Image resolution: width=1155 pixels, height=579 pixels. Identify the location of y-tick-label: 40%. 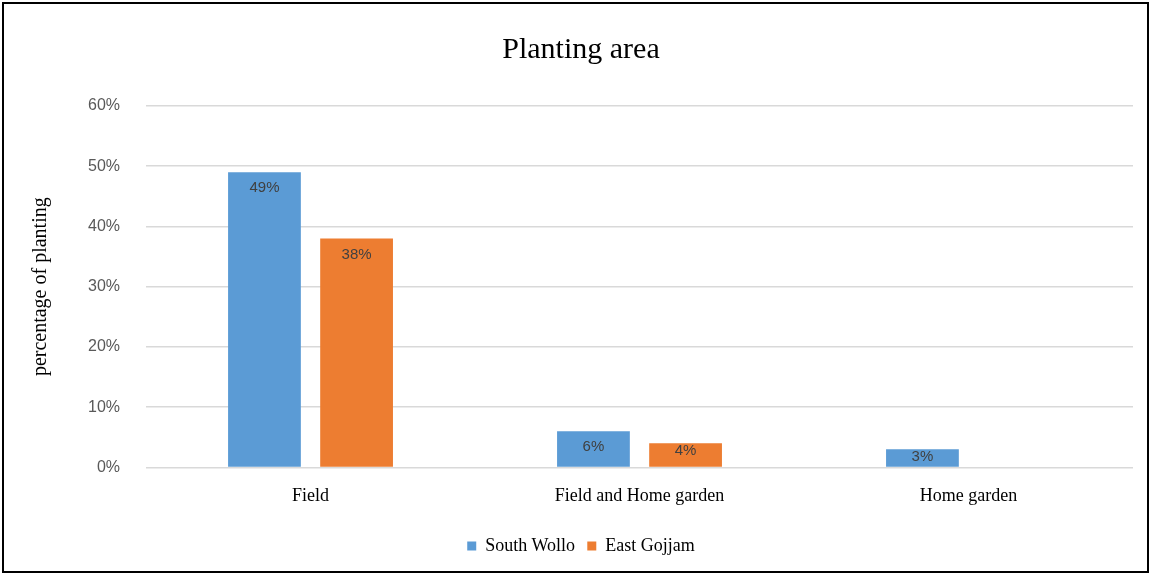
(104, 225).